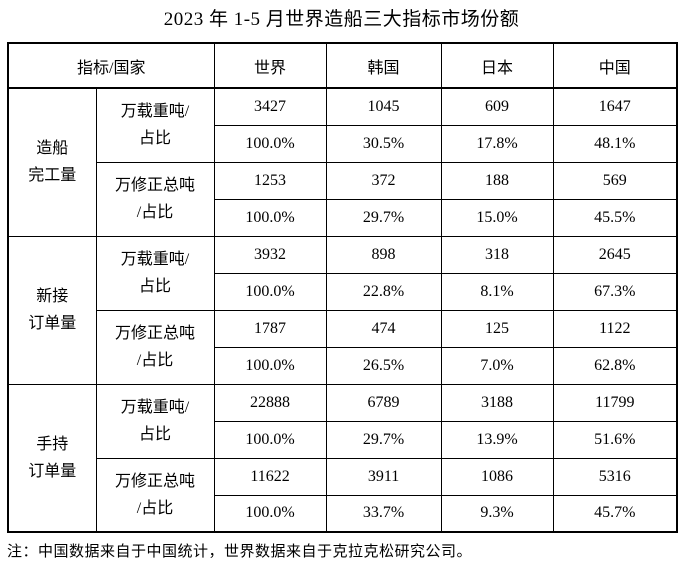  I want to click on value-cell: 3911, so click(383, 476).